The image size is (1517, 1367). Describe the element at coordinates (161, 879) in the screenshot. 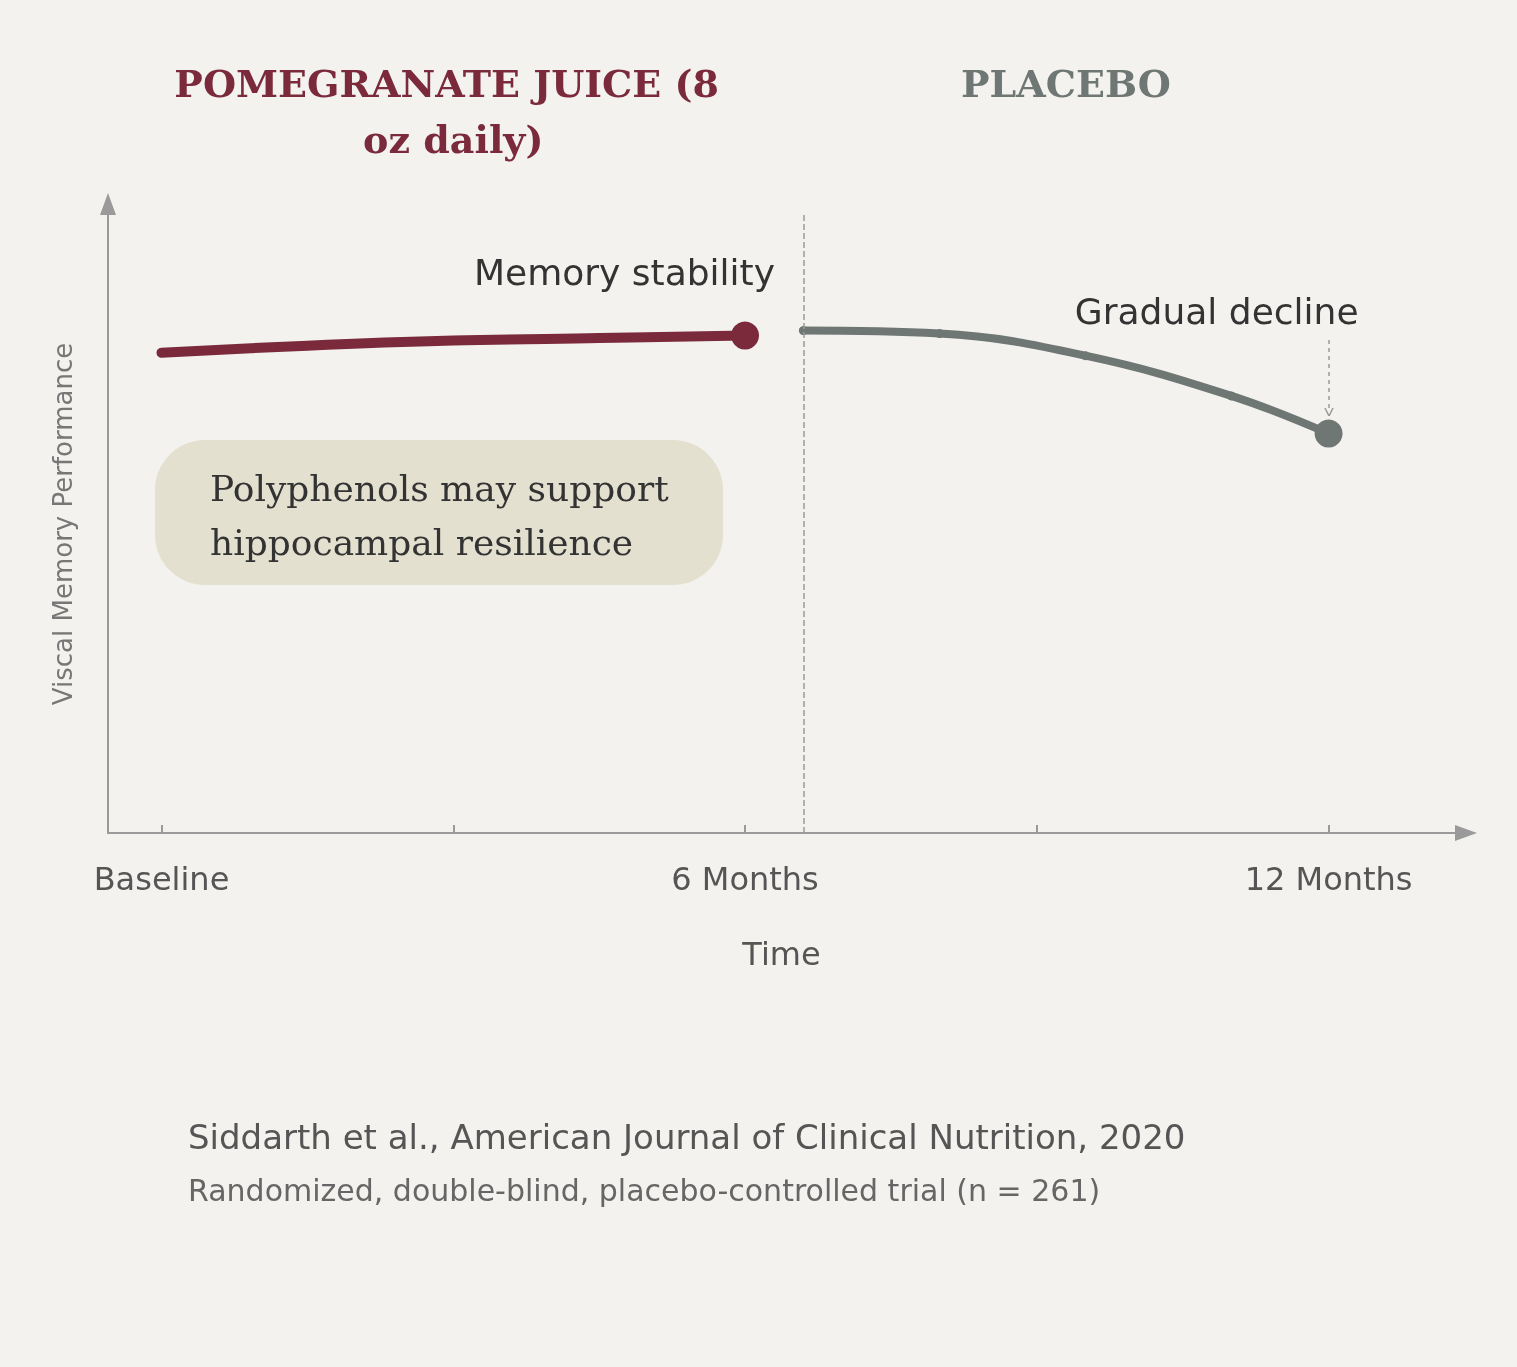

I see `x-tick-label: Baseline` at that location.